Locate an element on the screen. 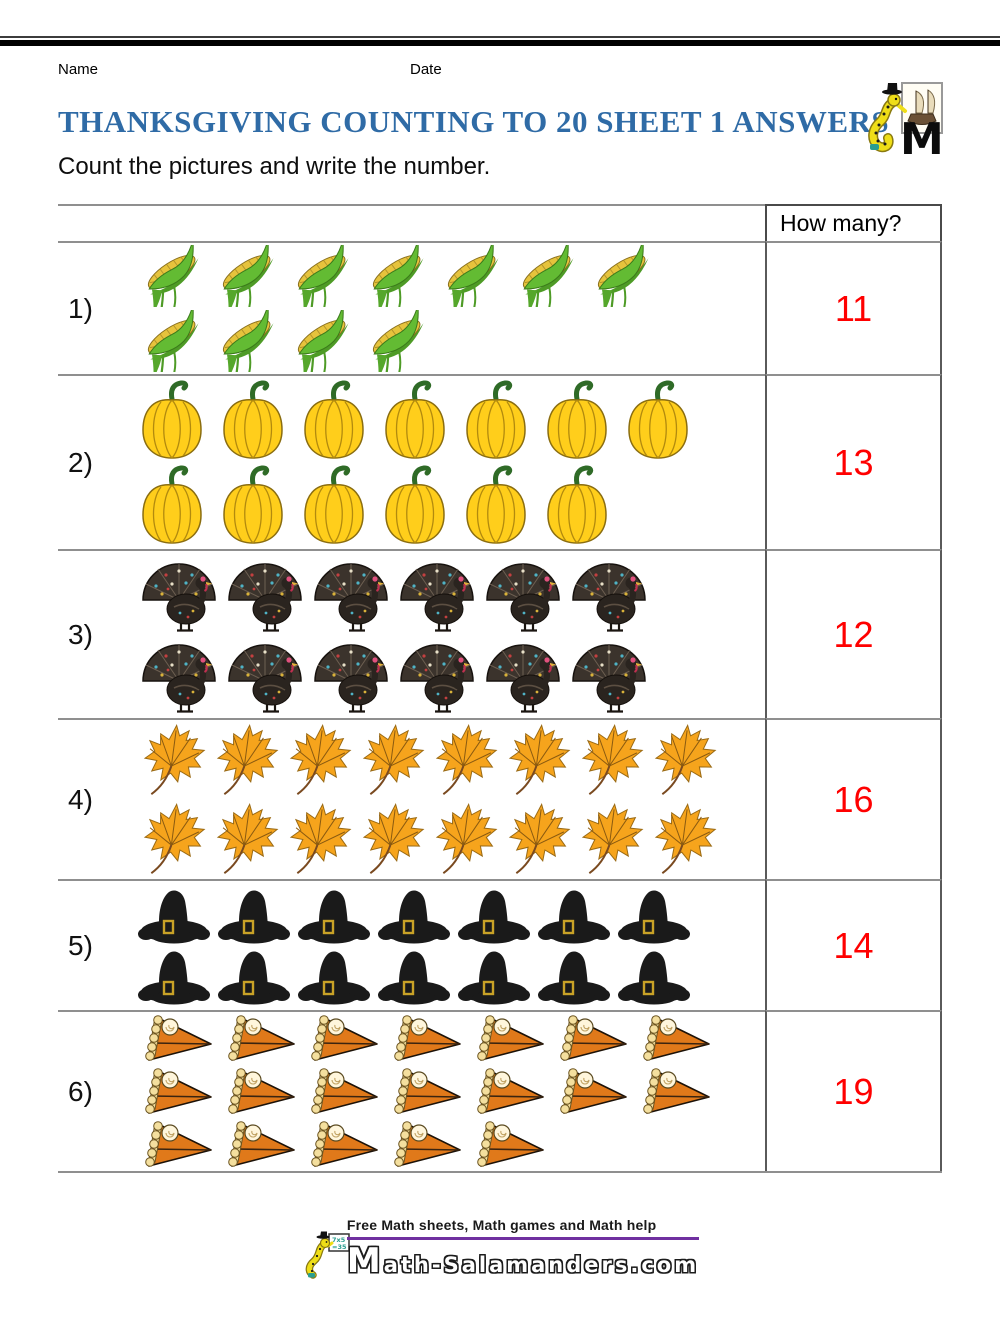 This screenshot has height=1330, width=1000. pictures-cell: 4) is located at coordinates (411, 798).